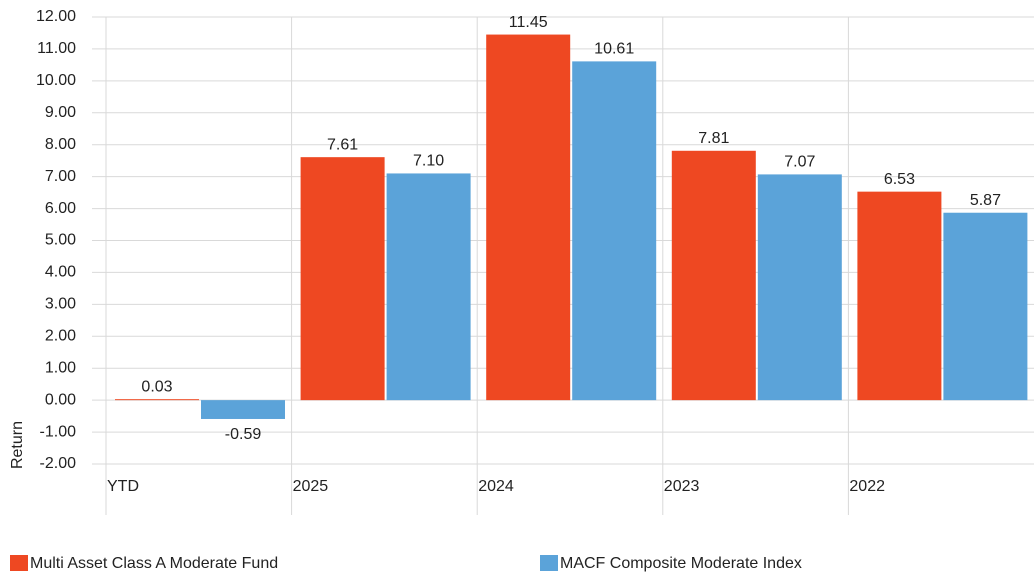 The height and width of the screenshot is (574, 1034). Describe the element at coordinates (243, 434) in the screenshot. I see `value-label: -0.59` at that location.